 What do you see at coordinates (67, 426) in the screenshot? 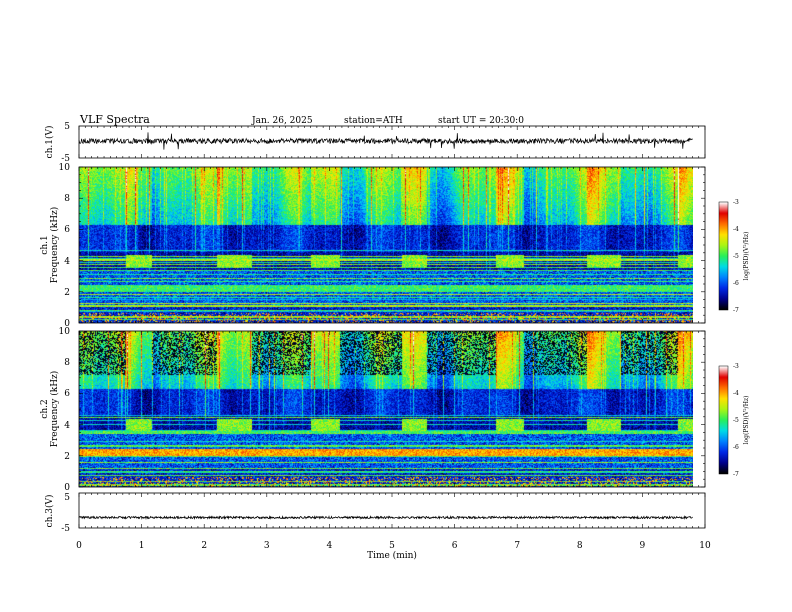
I see `ch2-ytick-4: 4` at bounding box center [67, 426].